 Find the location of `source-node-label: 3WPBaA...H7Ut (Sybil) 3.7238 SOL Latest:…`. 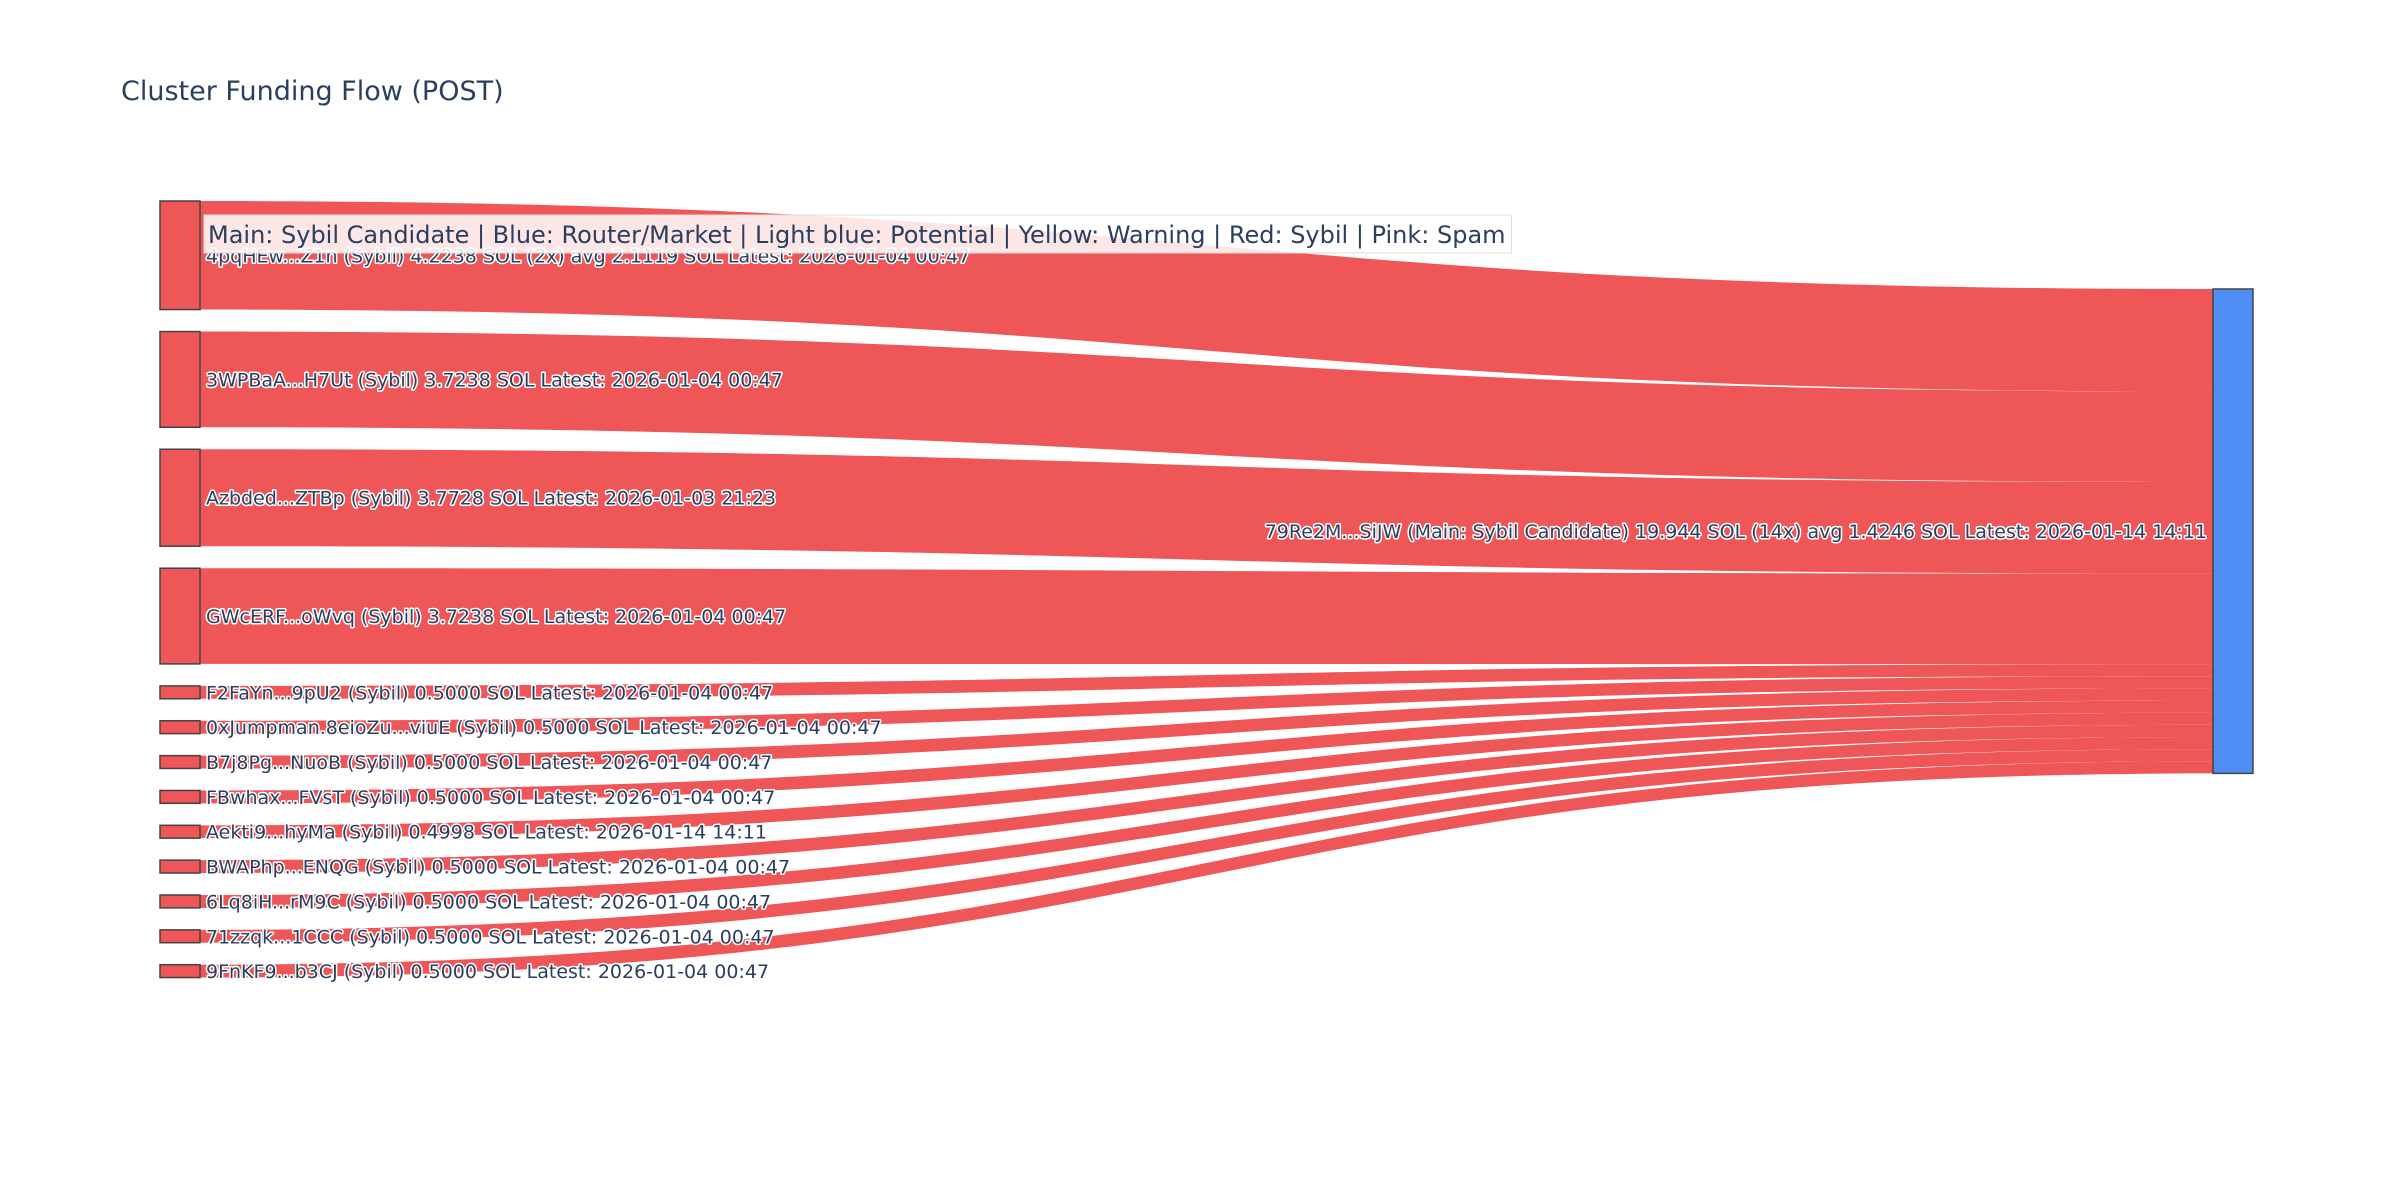

source-node-label: 3WPBaA...H7Ut (Sybil) 3.7238 SOL Latest:… is located at coordinates (494, 380).